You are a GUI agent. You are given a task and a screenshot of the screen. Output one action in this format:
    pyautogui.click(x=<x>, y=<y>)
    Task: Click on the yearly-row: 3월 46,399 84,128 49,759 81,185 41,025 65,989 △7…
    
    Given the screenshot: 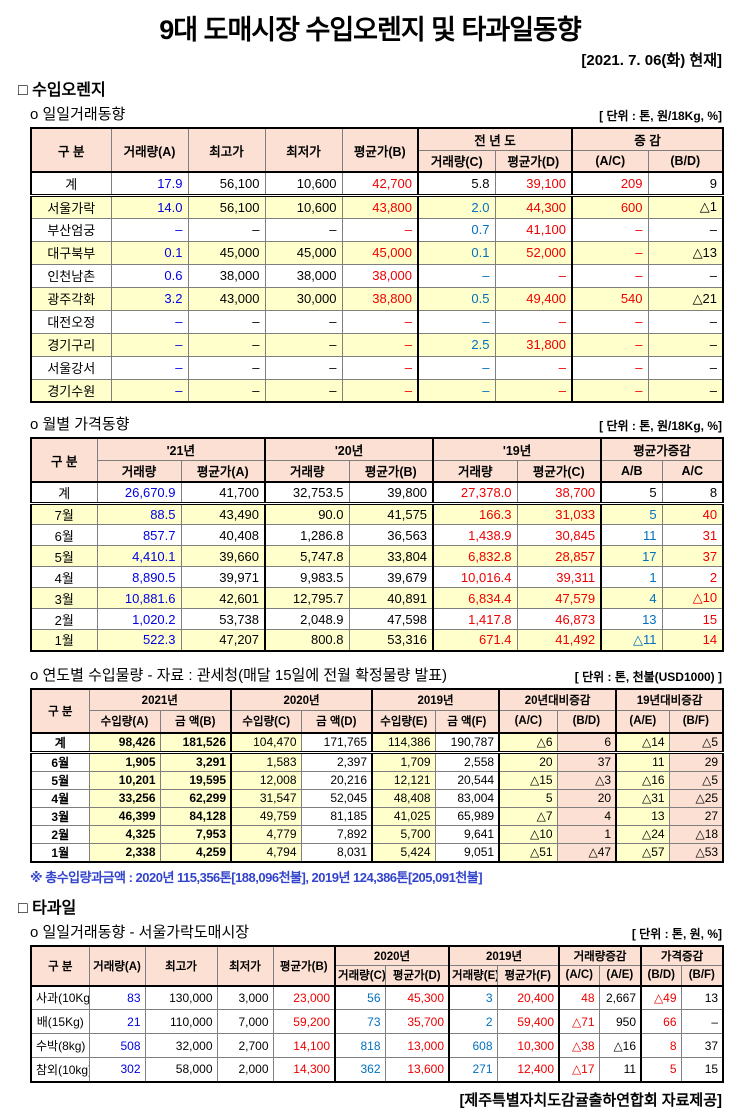 What is the action you would take?
    pyautogui.click(x=377, y=816)
    